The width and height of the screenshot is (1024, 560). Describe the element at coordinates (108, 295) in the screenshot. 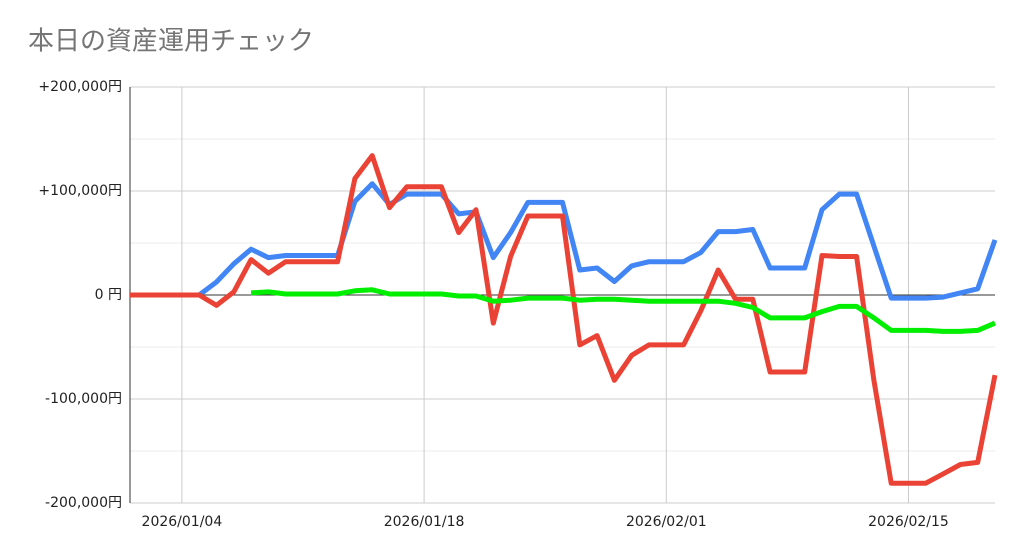

I see `y-tick-label: 0 円` at that location.